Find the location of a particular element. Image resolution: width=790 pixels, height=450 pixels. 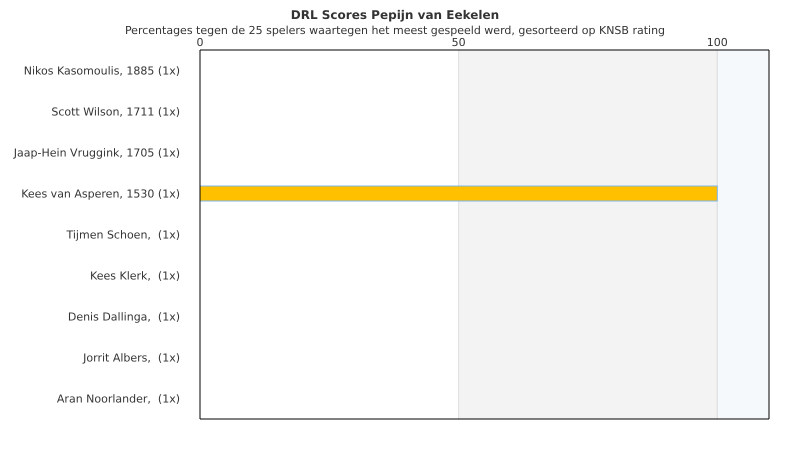

y-tick-label: Tijmen Schoen, (1x) is located at coordinates (123, 235).